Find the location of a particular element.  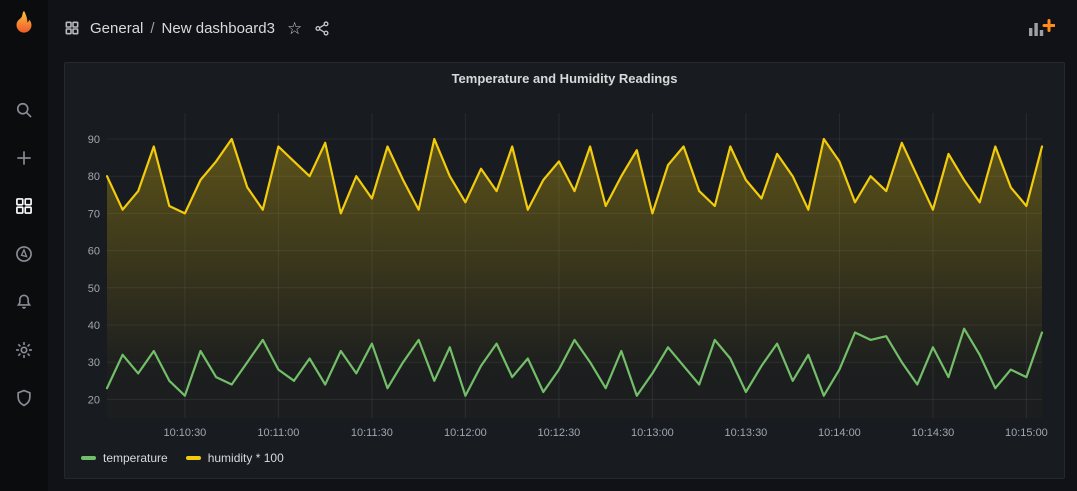

svg-text: 70 is located at coordinates (94, 214).